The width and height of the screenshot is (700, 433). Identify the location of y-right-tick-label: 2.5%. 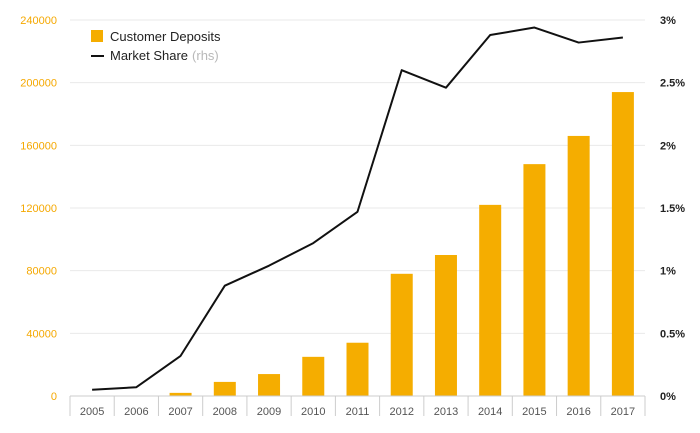
(672, 84).